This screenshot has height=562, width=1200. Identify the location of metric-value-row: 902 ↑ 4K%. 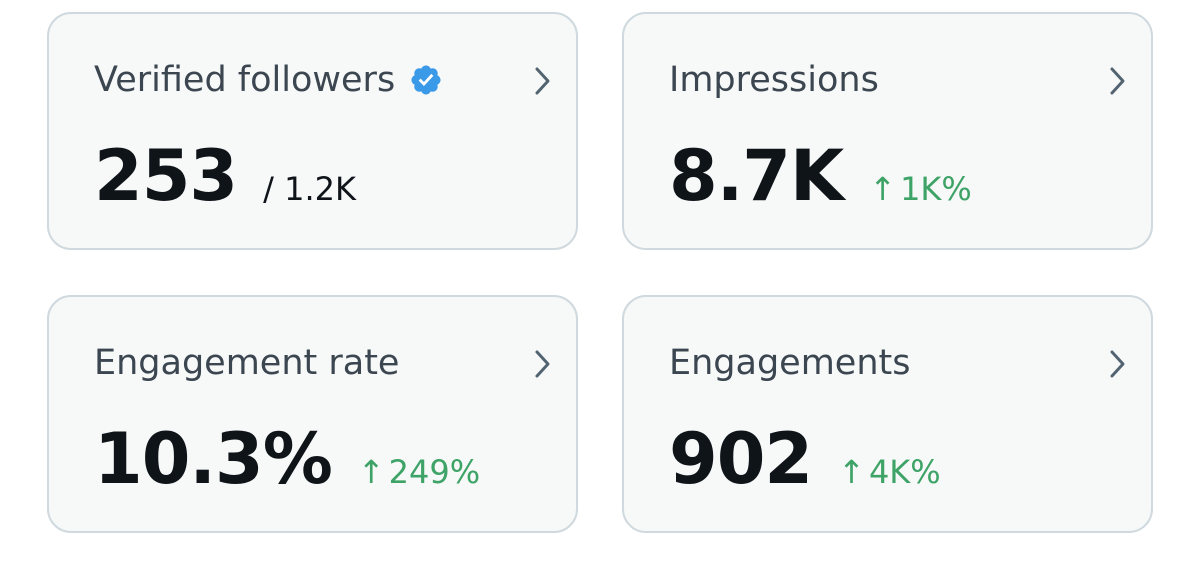
(805, 459).